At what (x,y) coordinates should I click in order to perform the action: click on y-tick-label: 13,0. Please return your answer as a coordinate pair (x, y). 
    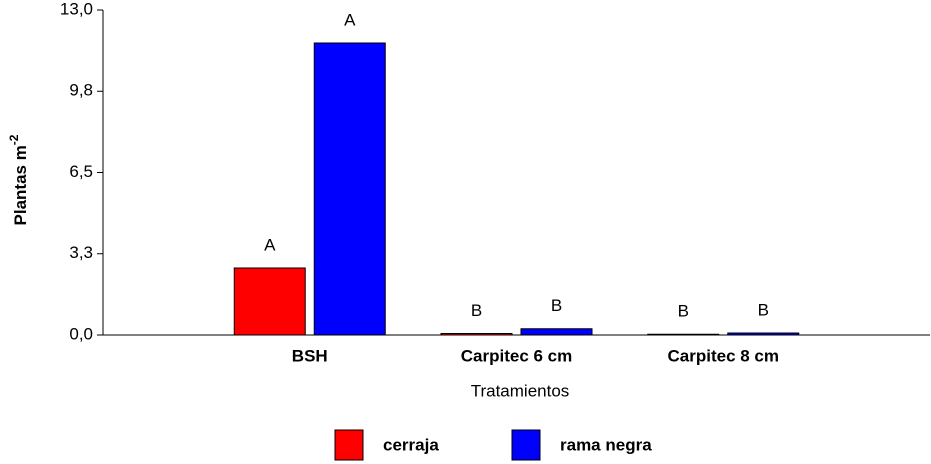
    Looking at the image, I should click on (76, 9).